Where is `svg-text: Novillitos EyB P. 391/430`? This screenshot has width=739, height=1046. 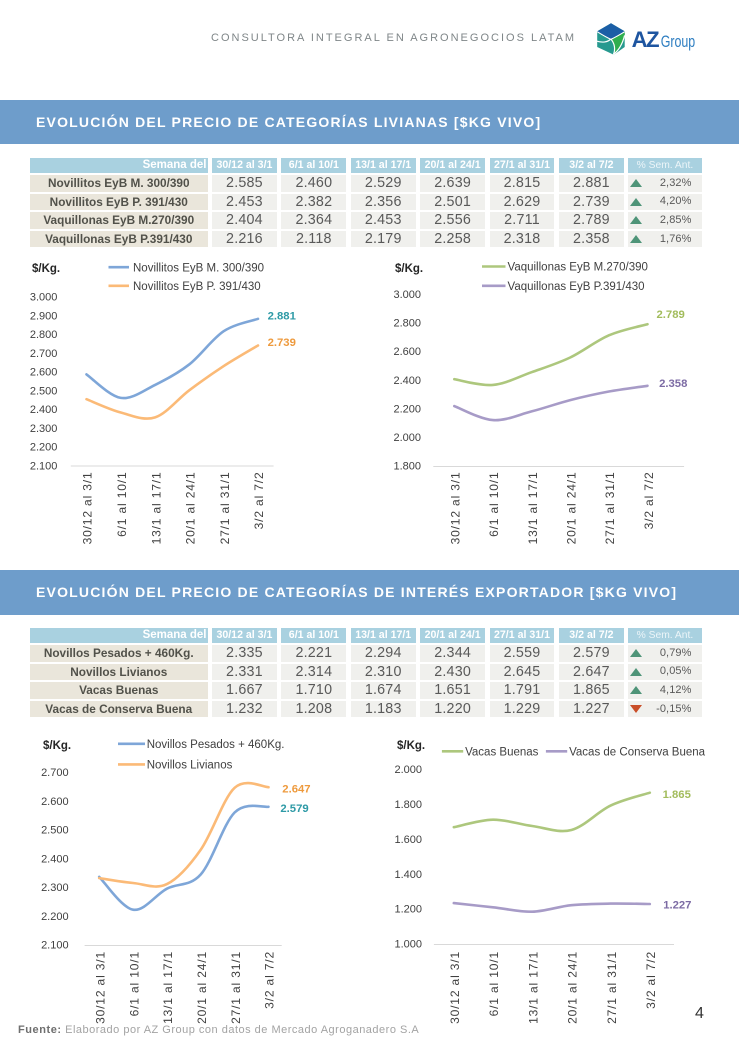 svg-text: Novillitos EyB P. 391/430 is located at coordinates (197, 287).